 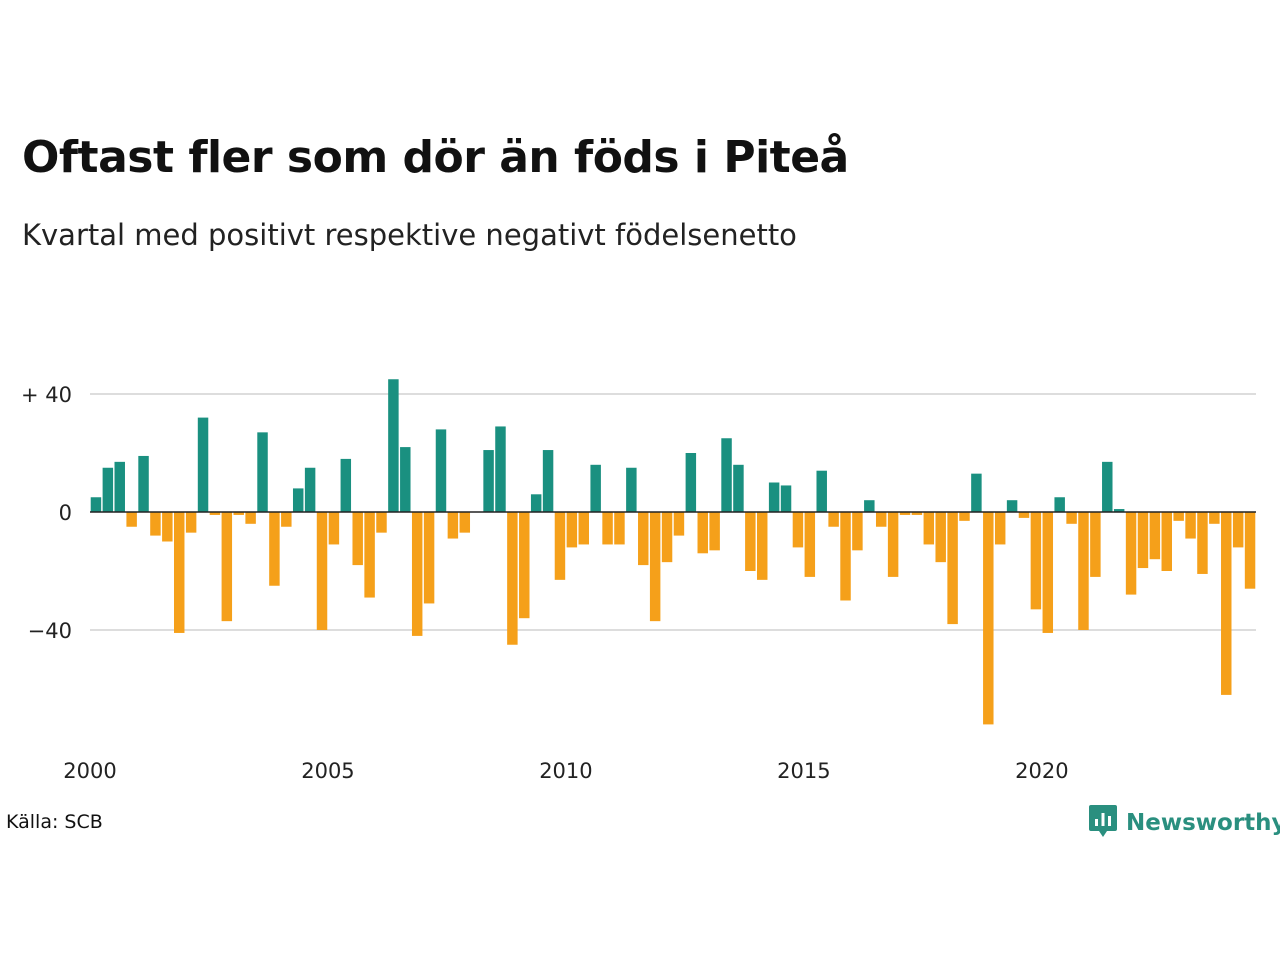 What do you see at coordinates (565, 771) in the screenshot?
I see `x-tick-label: 2010` at bounding box center [565, 771].